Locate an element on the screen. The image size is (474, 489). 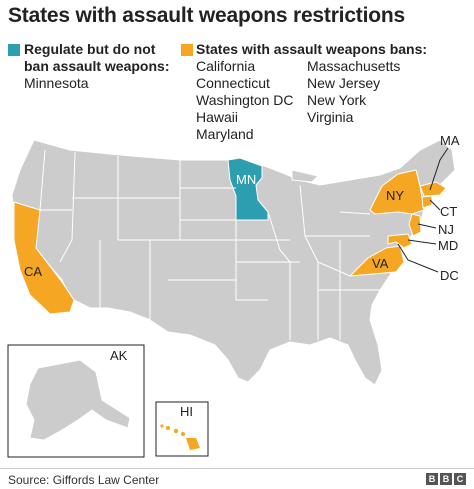
label-hi: HI is located at coordinates (186, 411).